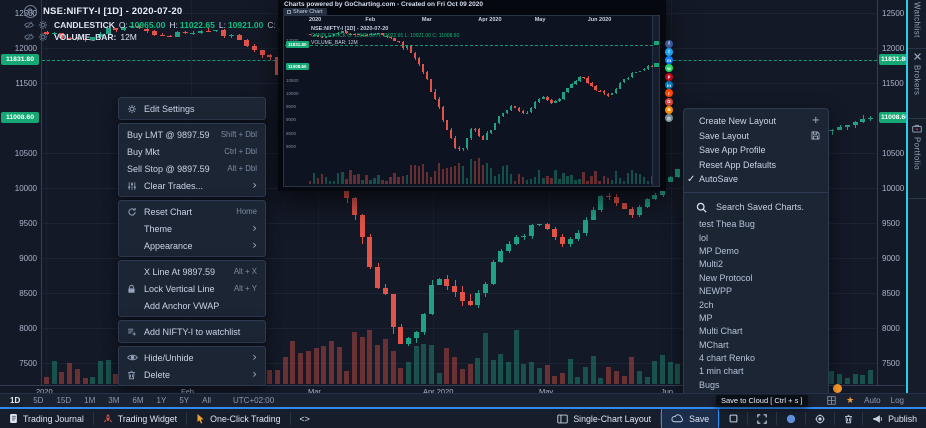 The width and height of the screenshot is (926, 428). I want to click on saved-chart-2ch: 2ch, so click(706, 304).